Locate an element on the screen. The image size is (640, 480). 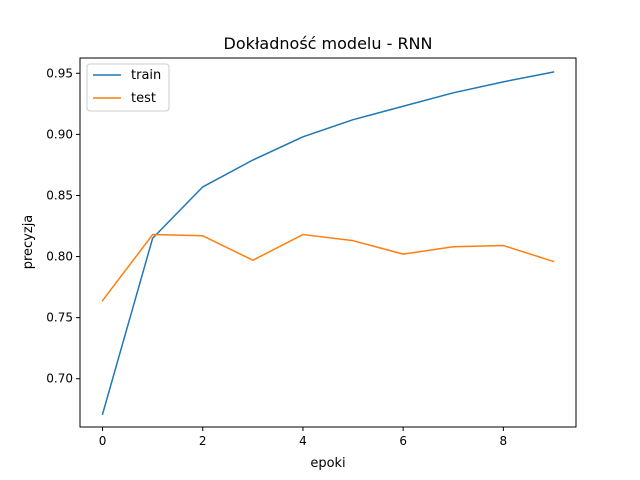
y-axis-label: precyzja is located at coordinates (28, 242).